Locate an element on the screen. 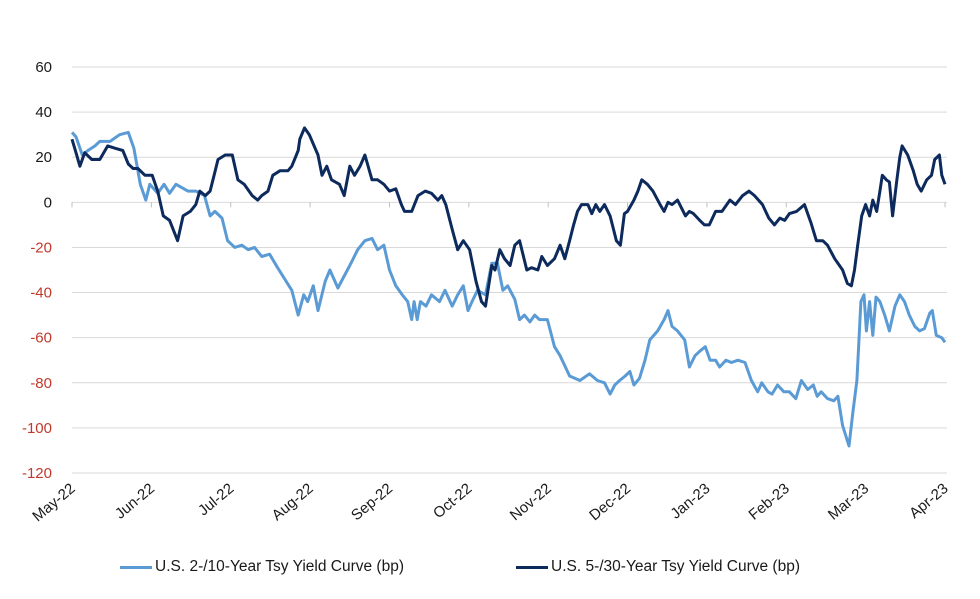 This screenshot has height=599, width=980. x-tick-label: May-22 is located at coordinates (53, 502).